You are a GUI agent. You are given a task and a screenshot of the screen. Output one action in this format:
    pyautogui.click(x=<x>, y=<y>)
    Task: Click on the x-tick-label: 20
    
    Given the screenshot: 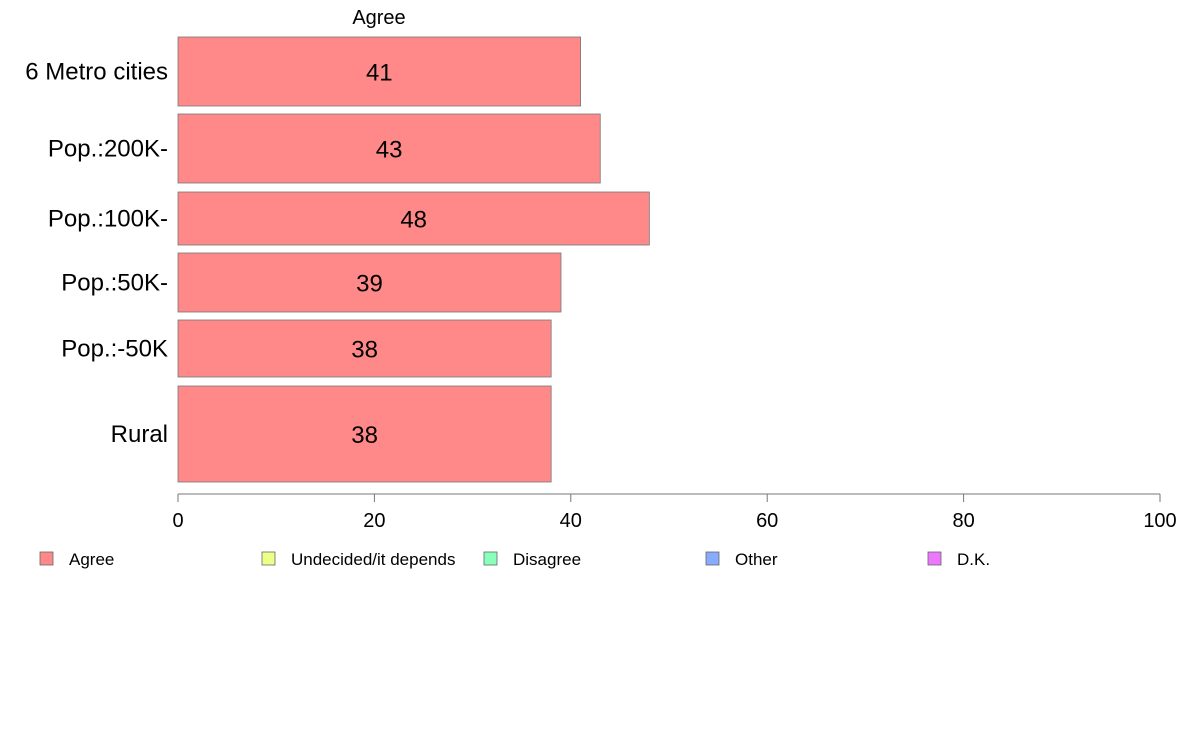 What is the action you would take?
    pyautogui.click(x=374, y=521)
    